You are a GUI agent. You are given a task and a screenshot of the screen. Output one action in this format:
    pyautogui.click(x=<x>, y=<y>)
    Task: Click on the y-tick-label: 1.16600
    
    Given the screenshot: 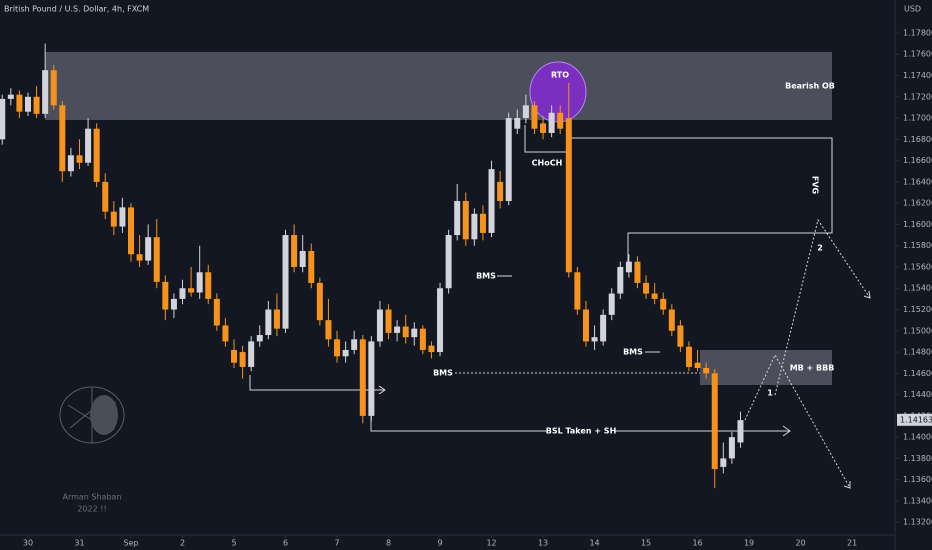 What is the action you would take?
    pyautogui.click(x=917, y=160)
    